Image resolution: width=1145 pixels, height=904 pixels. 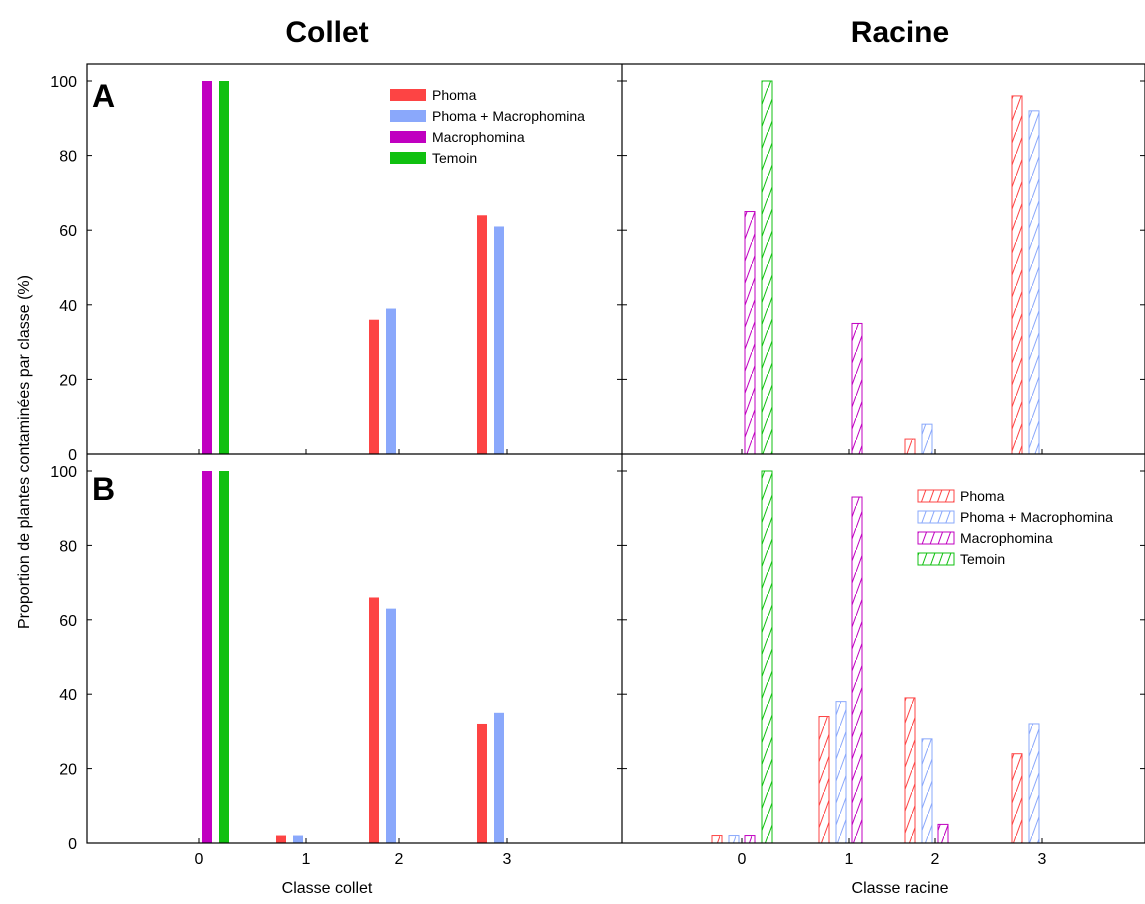 I want to click on x-axis-label-left: Classe collet, so click(x=327, y=888).